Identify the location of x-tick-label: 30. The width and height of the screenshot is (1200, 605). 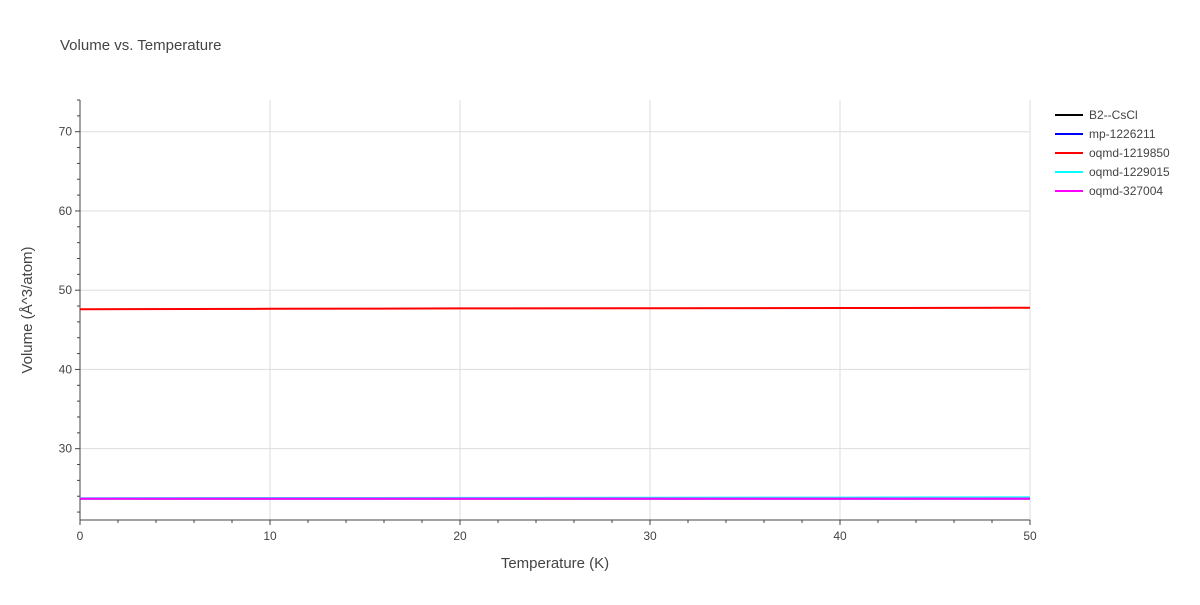
(650, 536).